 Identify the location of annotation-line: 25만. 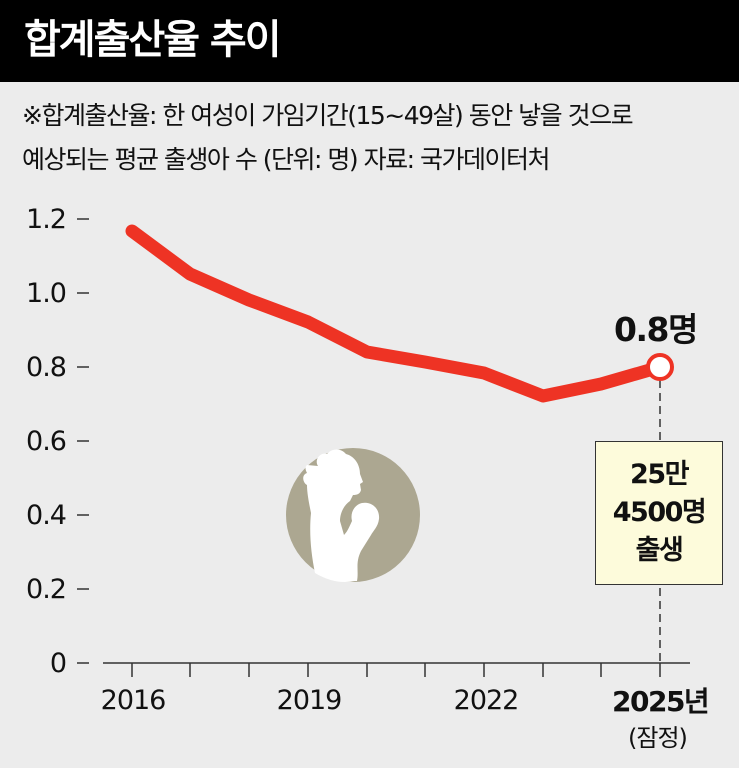
(659, 474).